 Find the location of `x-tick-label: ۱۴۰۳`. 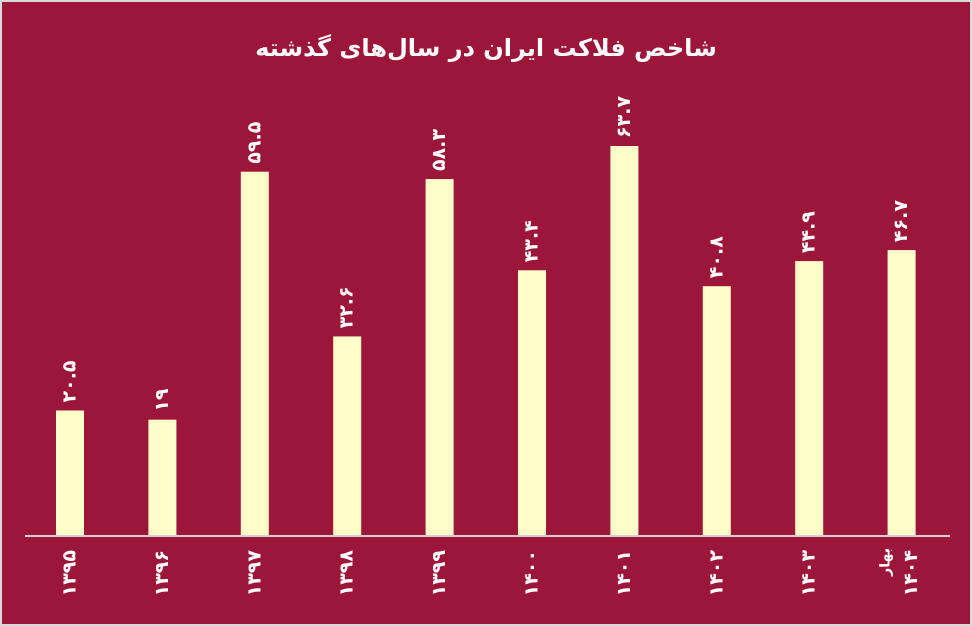

x-tick-label: ۱۴۰۳ is located at coordinates (809, 573).